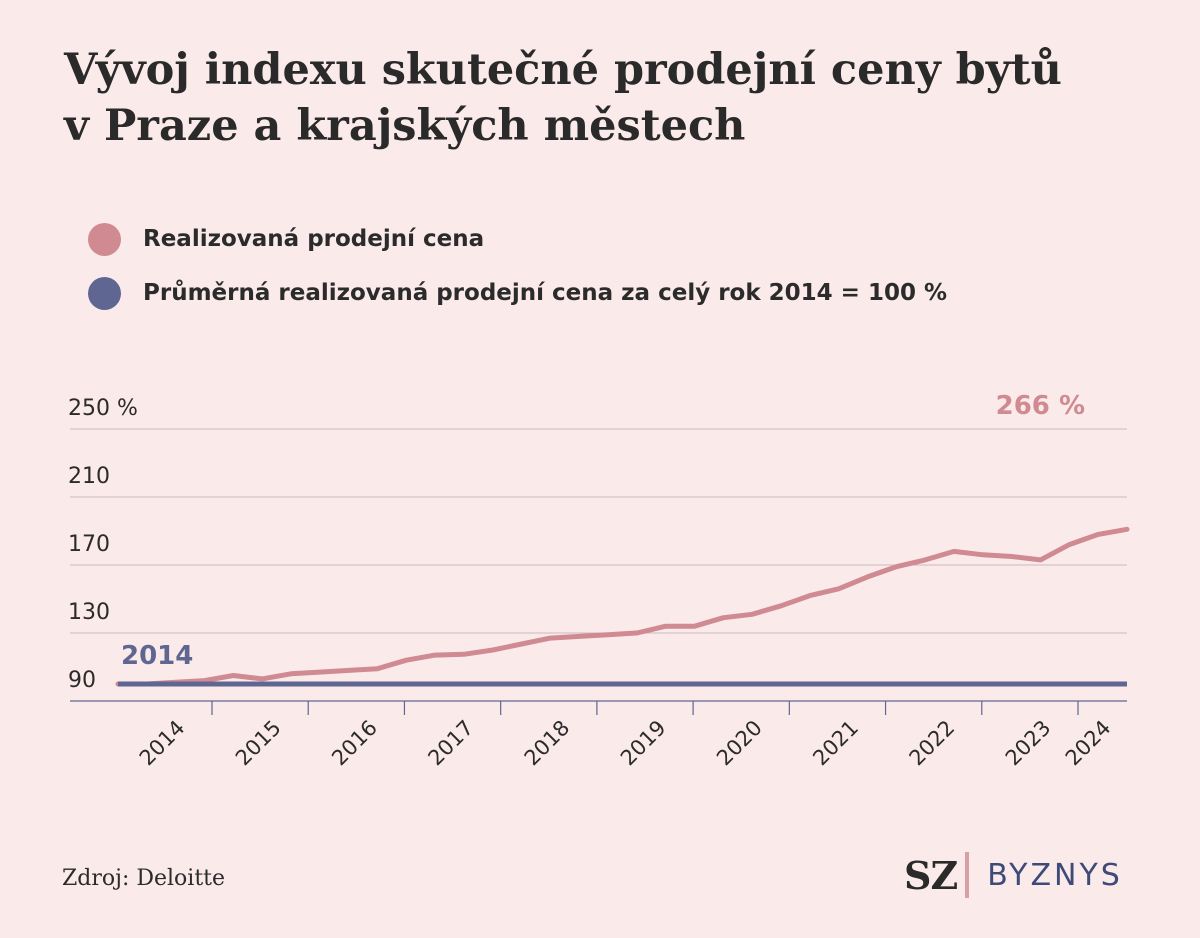 The image size is (1200, 938). I want to click on legend-swatch-baseline-2014, so click(104, 293).